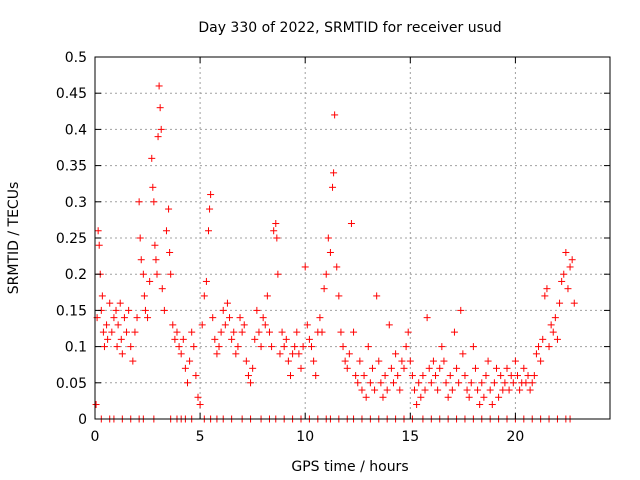 The height and width of the screenshot is (480, 640). I want to click on y-tick-label: 0.15, so click(71, 311).